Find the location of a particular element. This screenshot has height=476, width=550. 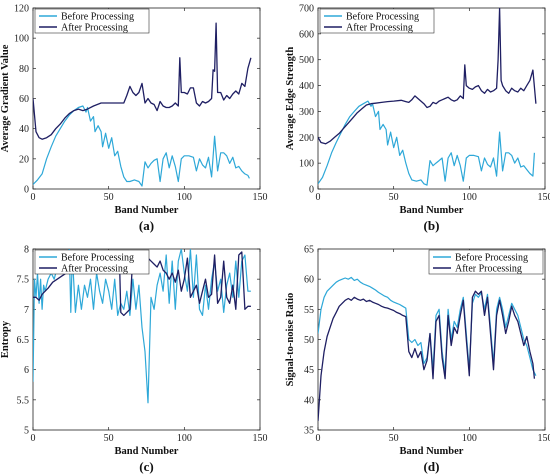

panel-label: (d) is located at coordinates (432, 466).